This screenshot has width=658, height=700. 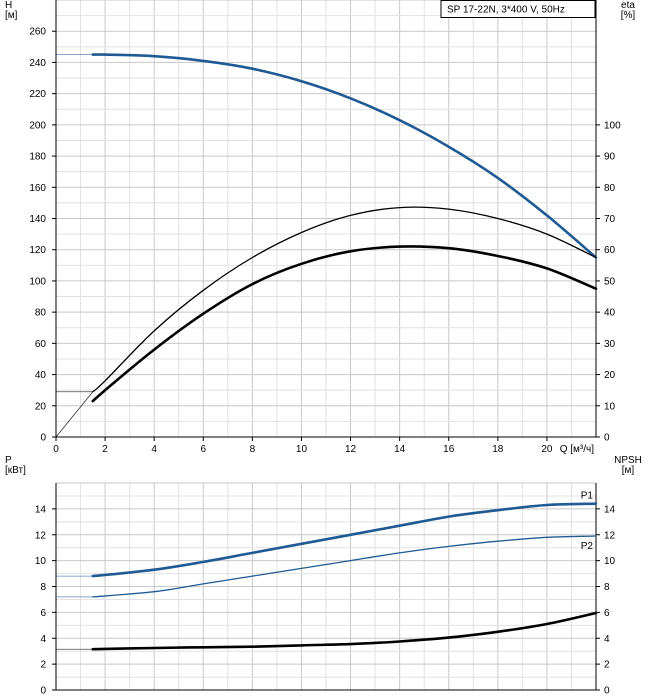 I want to click on tick-label-left: 200, so click(x=37, y=125).